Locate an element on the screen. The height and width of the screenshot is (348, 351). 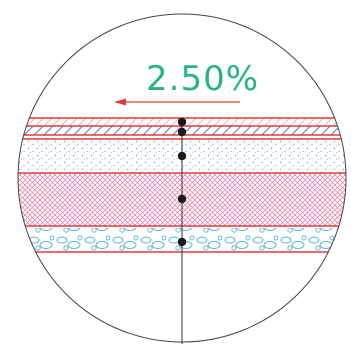
top-membrane-layer is located at coordinates (182, 122).